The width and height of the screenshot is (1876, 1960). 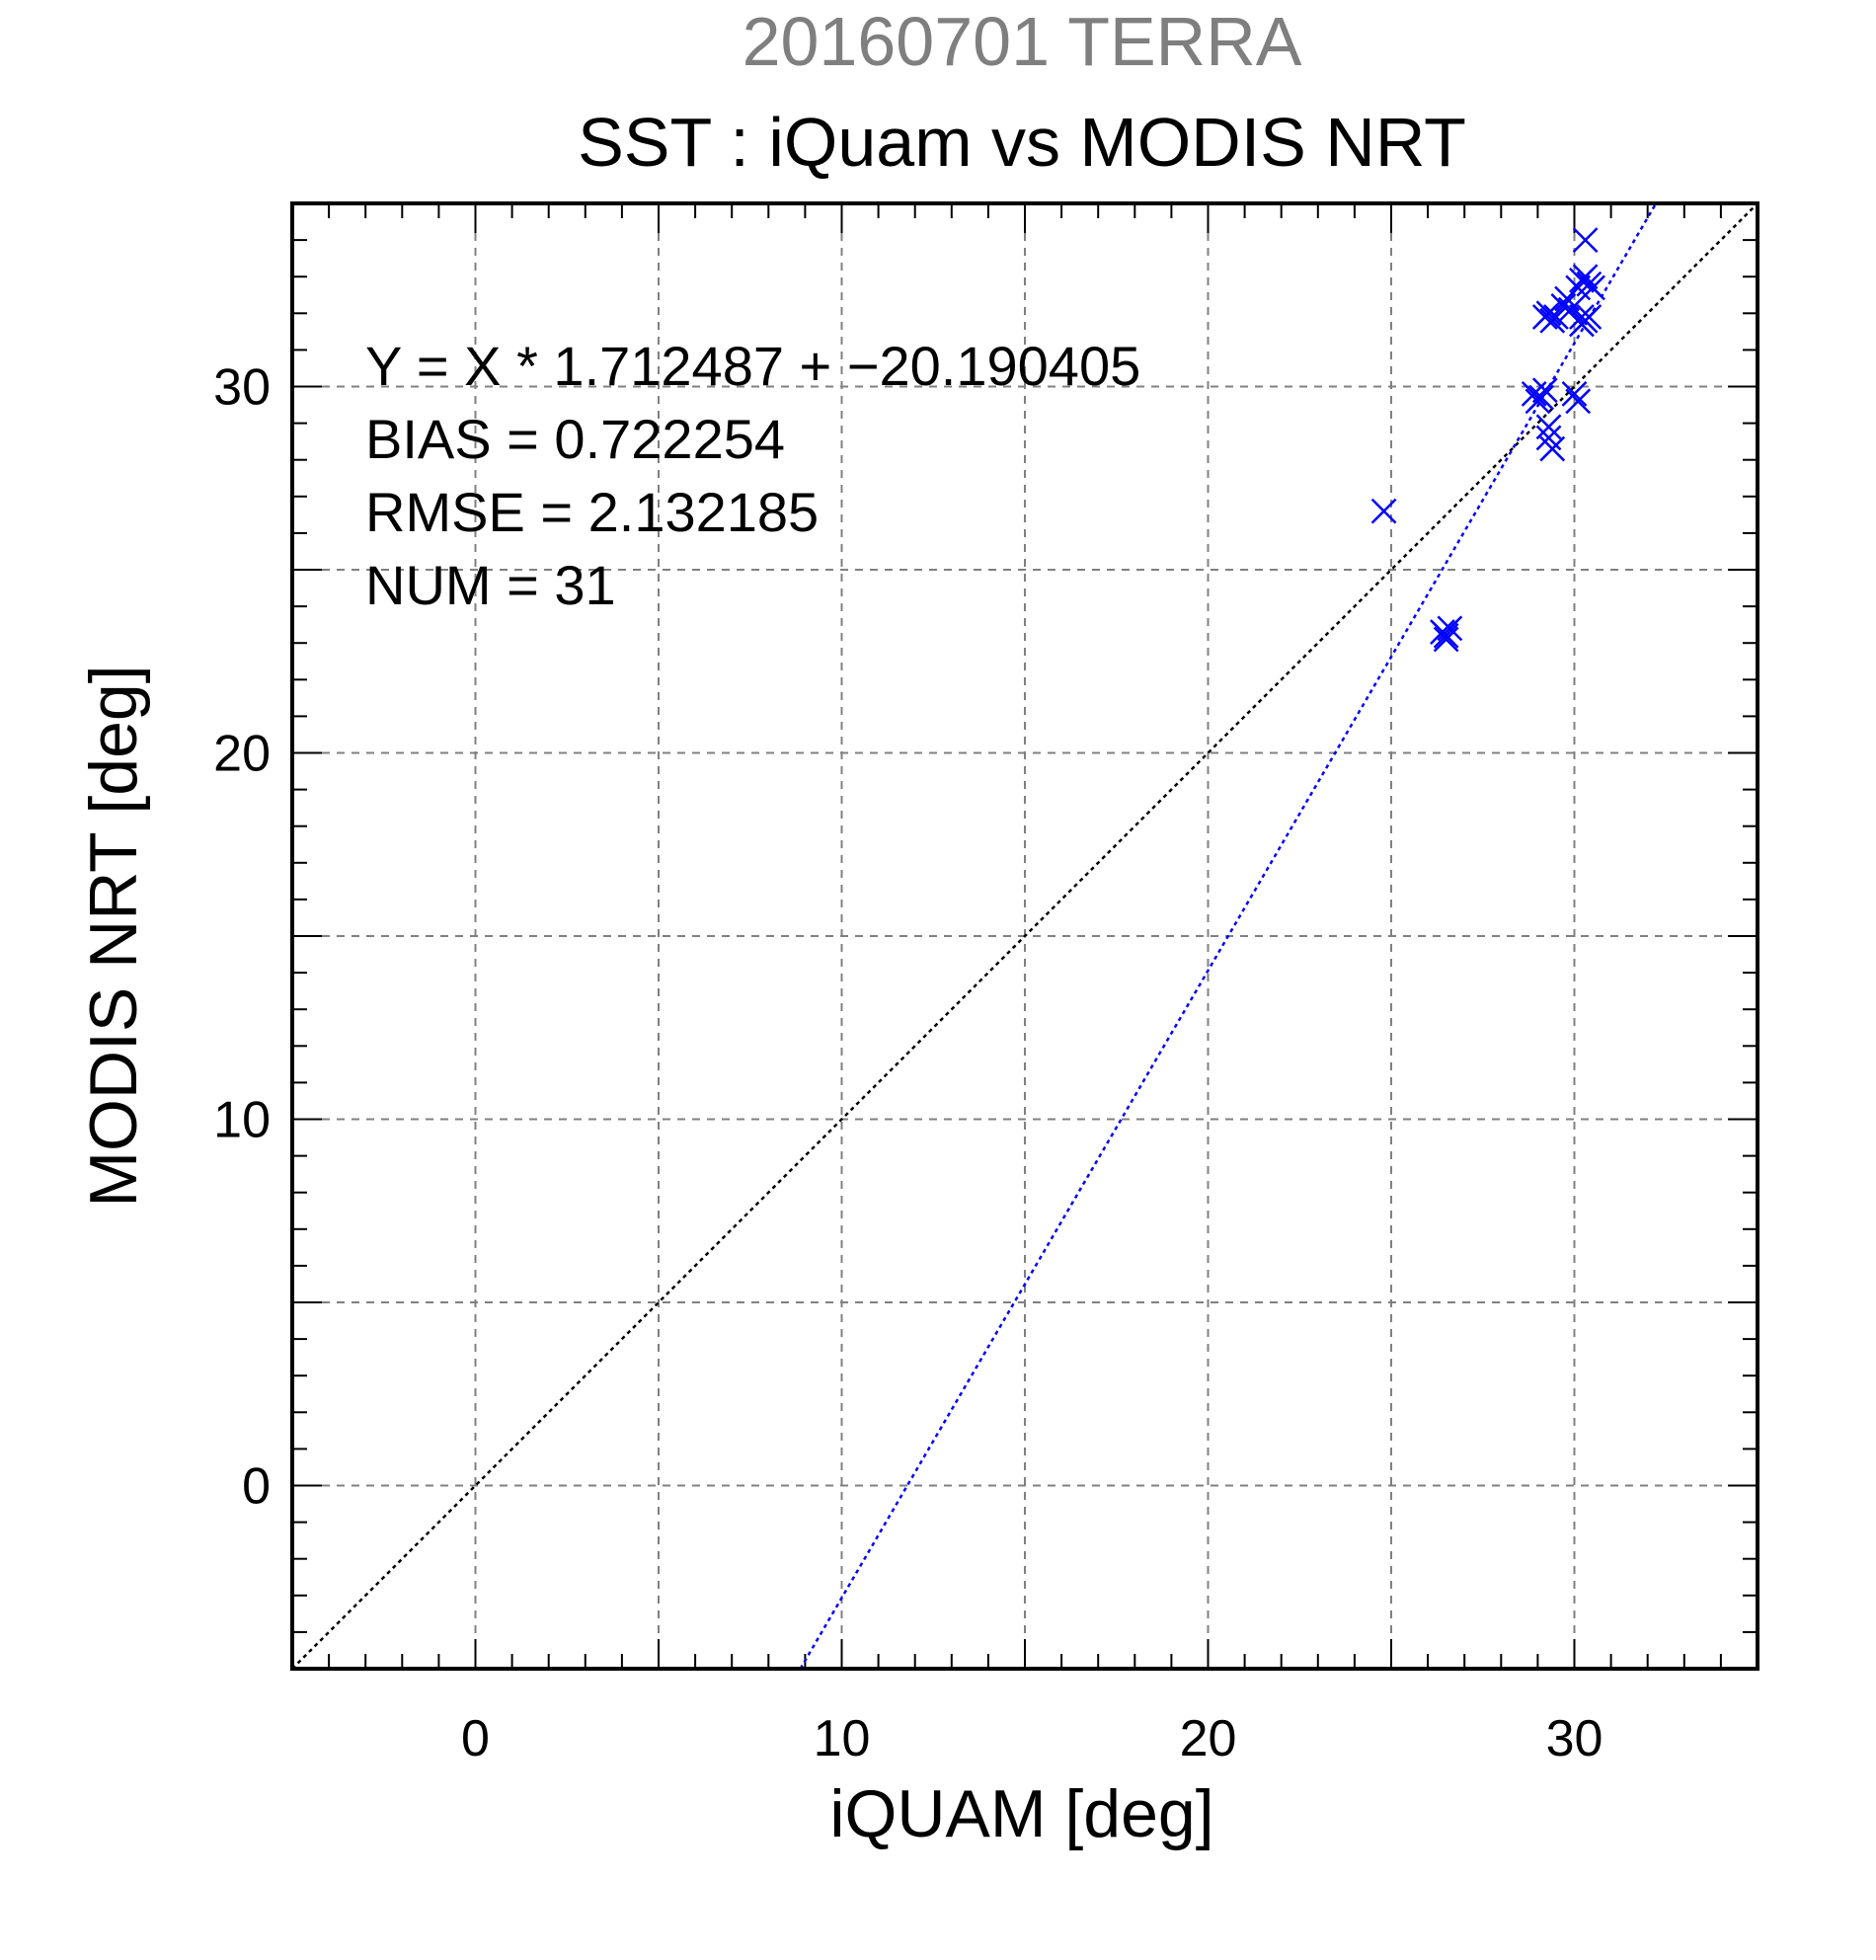 What do you see at coordinates (476, 1739) in the screenshot?
I see `x-tick-label: 0` at bounding box center [476, 1739].